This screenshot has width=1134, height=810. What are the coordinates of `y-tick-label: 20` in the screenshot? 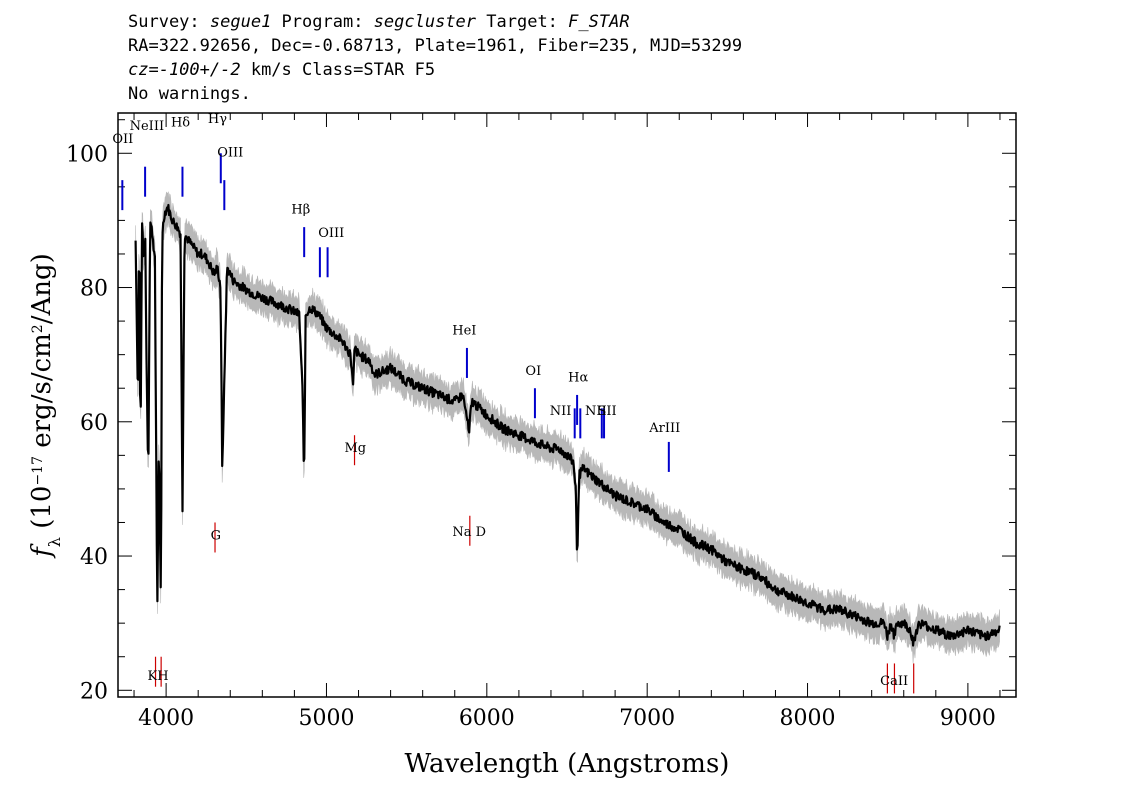 It's located at (94, 691).